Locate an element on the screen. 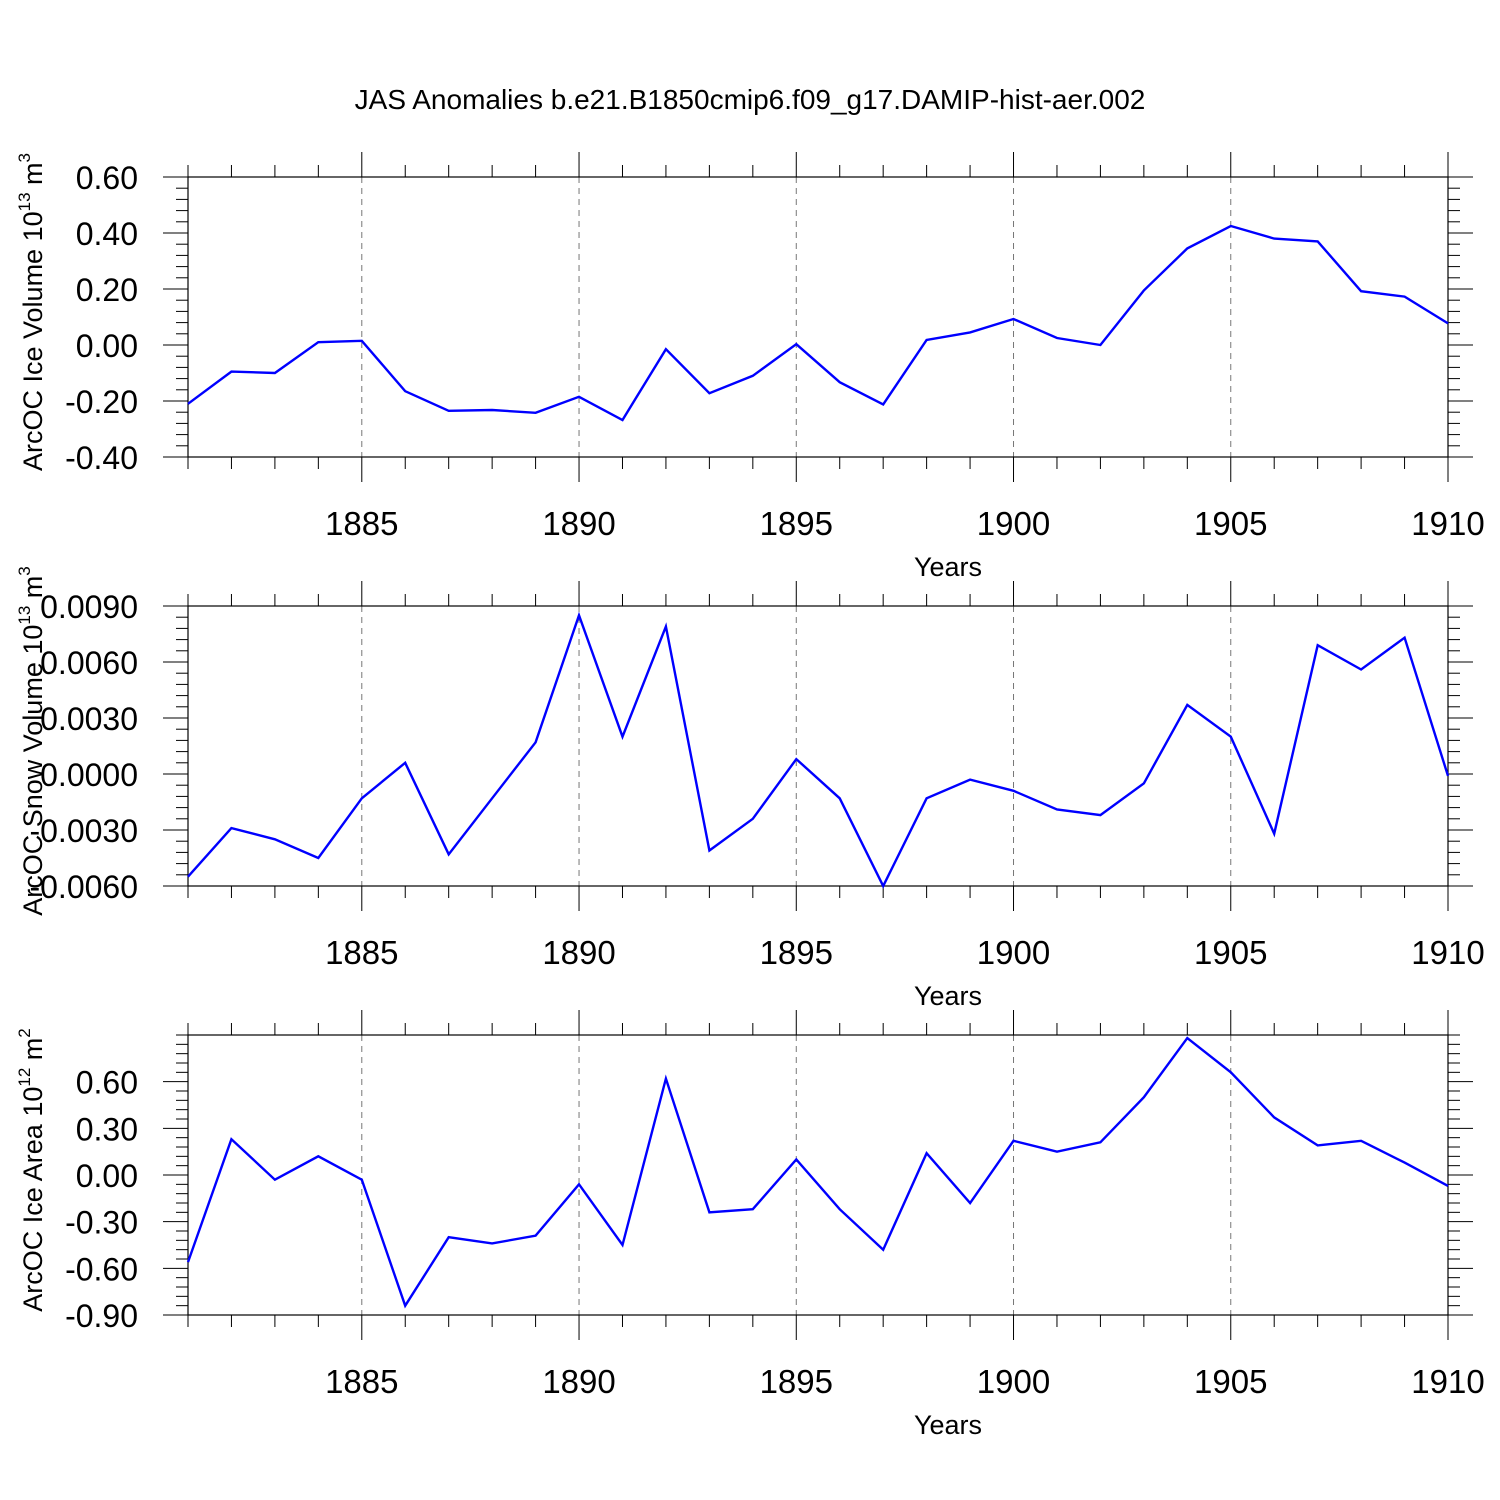 The height and width of the screenshot is (1500, 1500). y-axis-title: ArcOC Ice Volume 1013 m3 is located at coordinates (31, 312).